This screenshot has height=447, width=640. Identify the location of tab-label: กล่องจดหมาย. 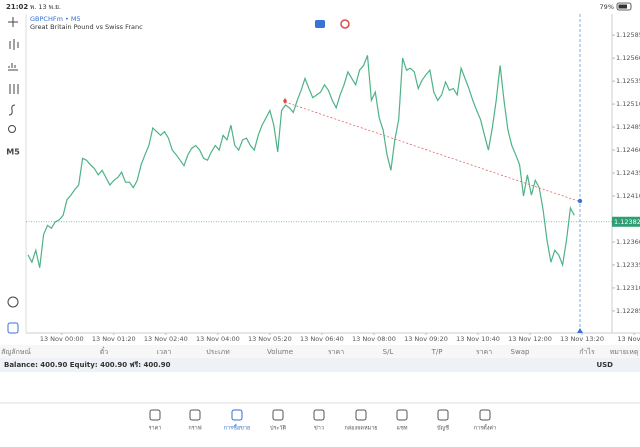
(360, 429).